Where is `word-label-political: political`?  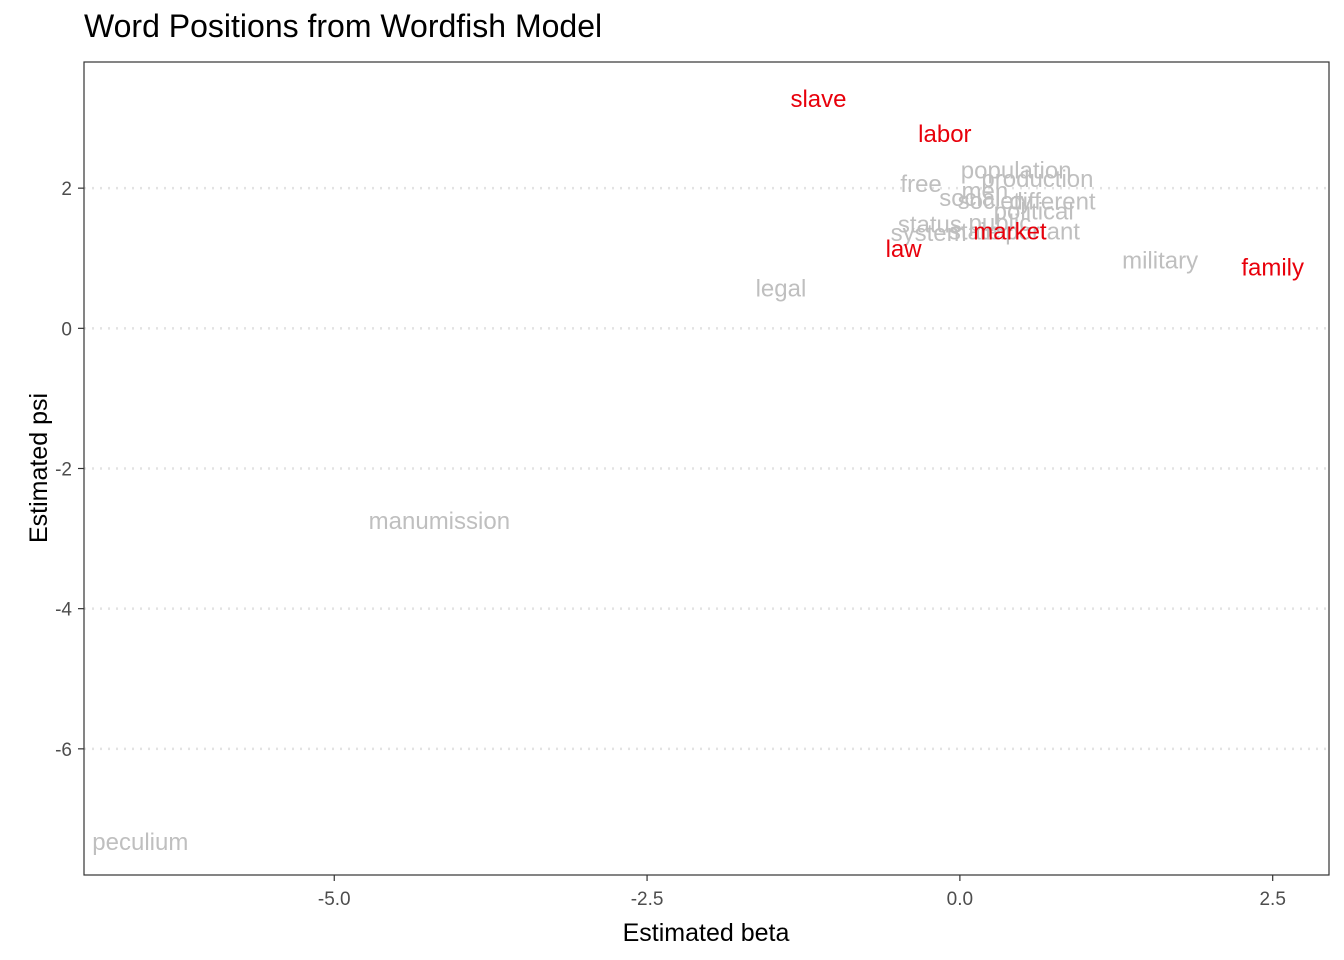
word-label-political: political is located at coordinates (1034, 211).